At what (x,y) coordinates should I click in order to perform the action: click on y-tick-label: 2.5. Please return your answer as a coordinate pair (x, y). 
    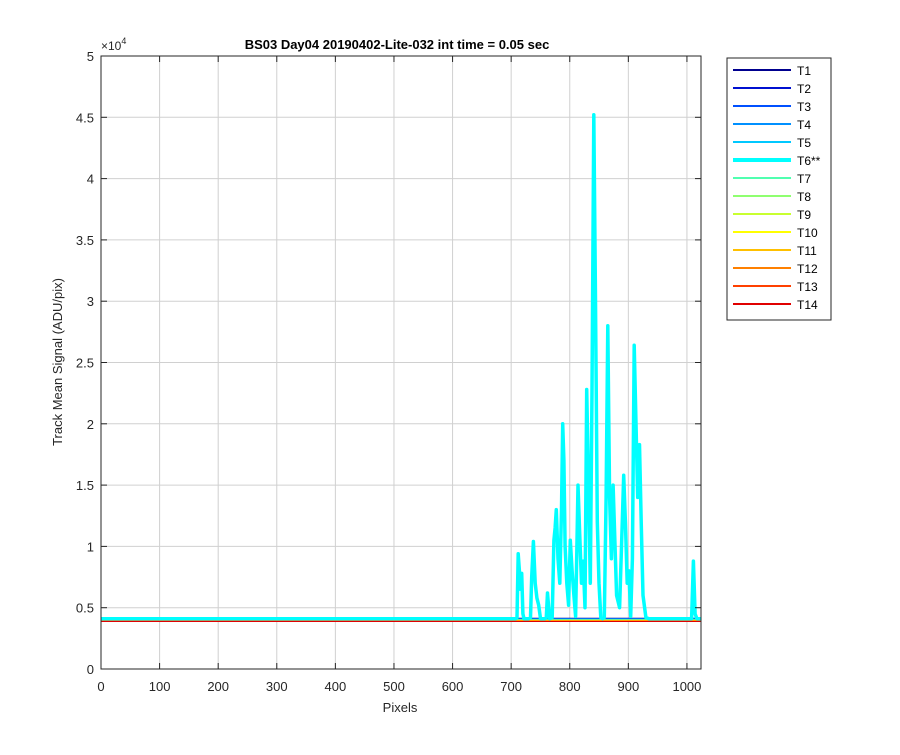
    Looking at the image, I should click on (85, 363).